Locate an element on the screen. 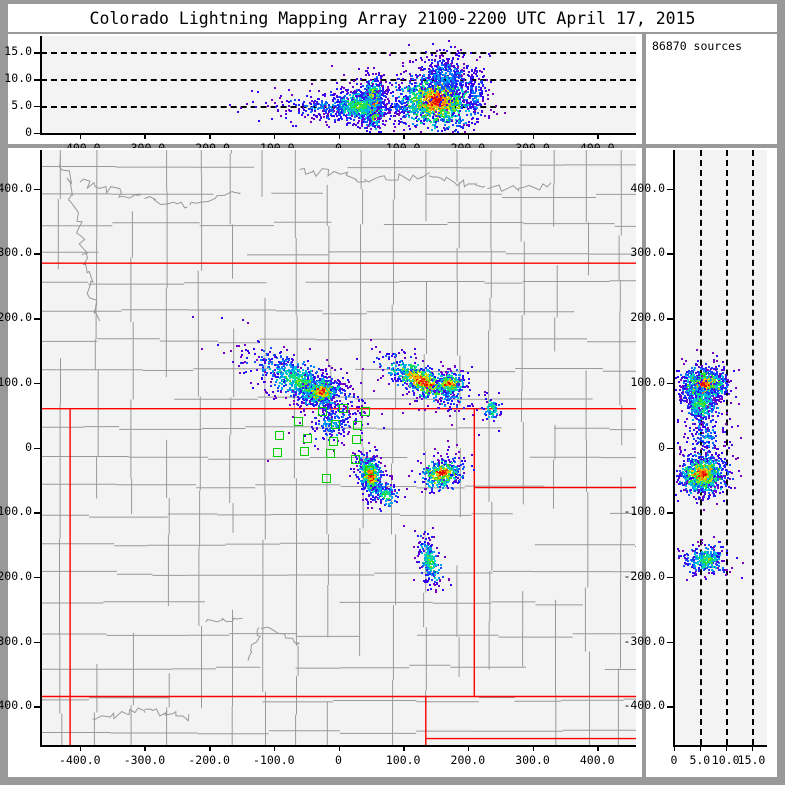 The width and height of the screenshot is (785, 785). x-tick-label: 0 is located at coordinates (339, 760).